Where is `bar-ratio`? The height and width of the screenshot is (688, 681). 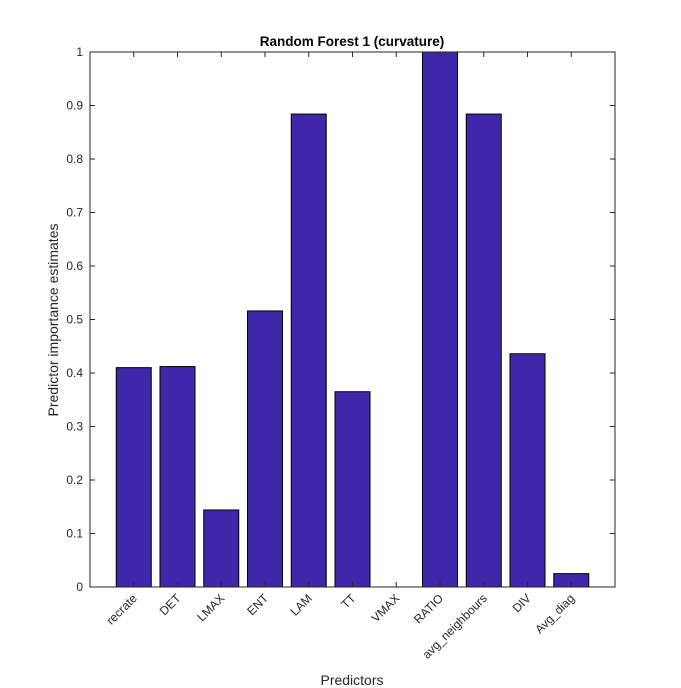
bar-ratio is located at coordinates (440, 319).